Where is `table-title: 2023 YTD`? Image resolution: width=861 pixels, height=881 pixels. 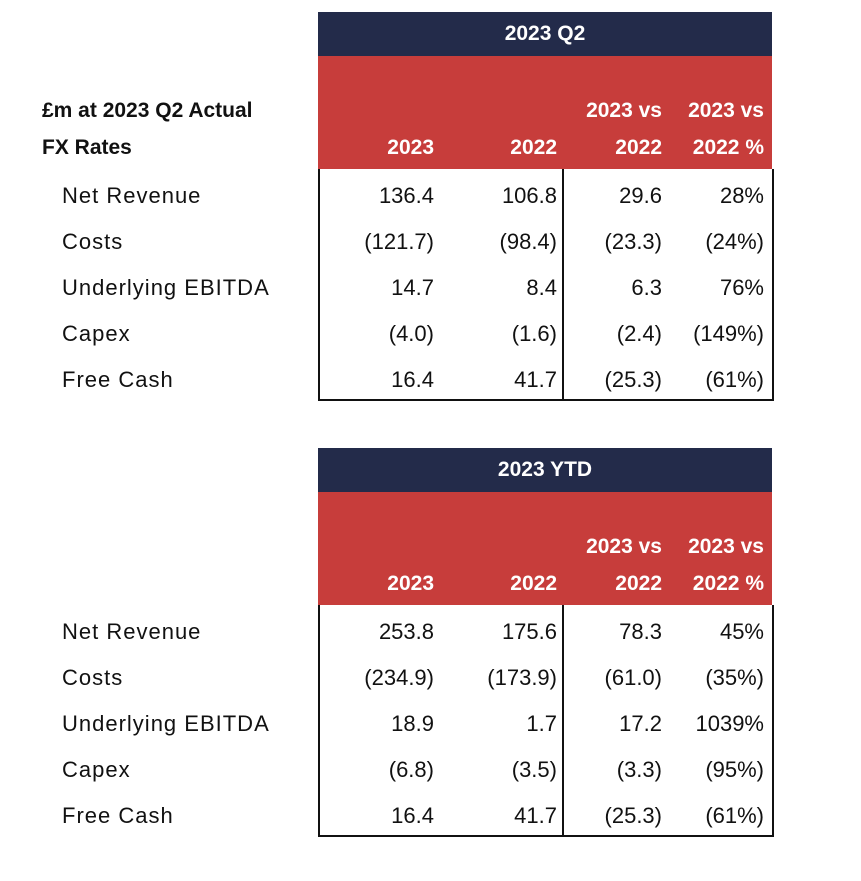 table-title: 2023 YTD is located at coordinates (545, 470).